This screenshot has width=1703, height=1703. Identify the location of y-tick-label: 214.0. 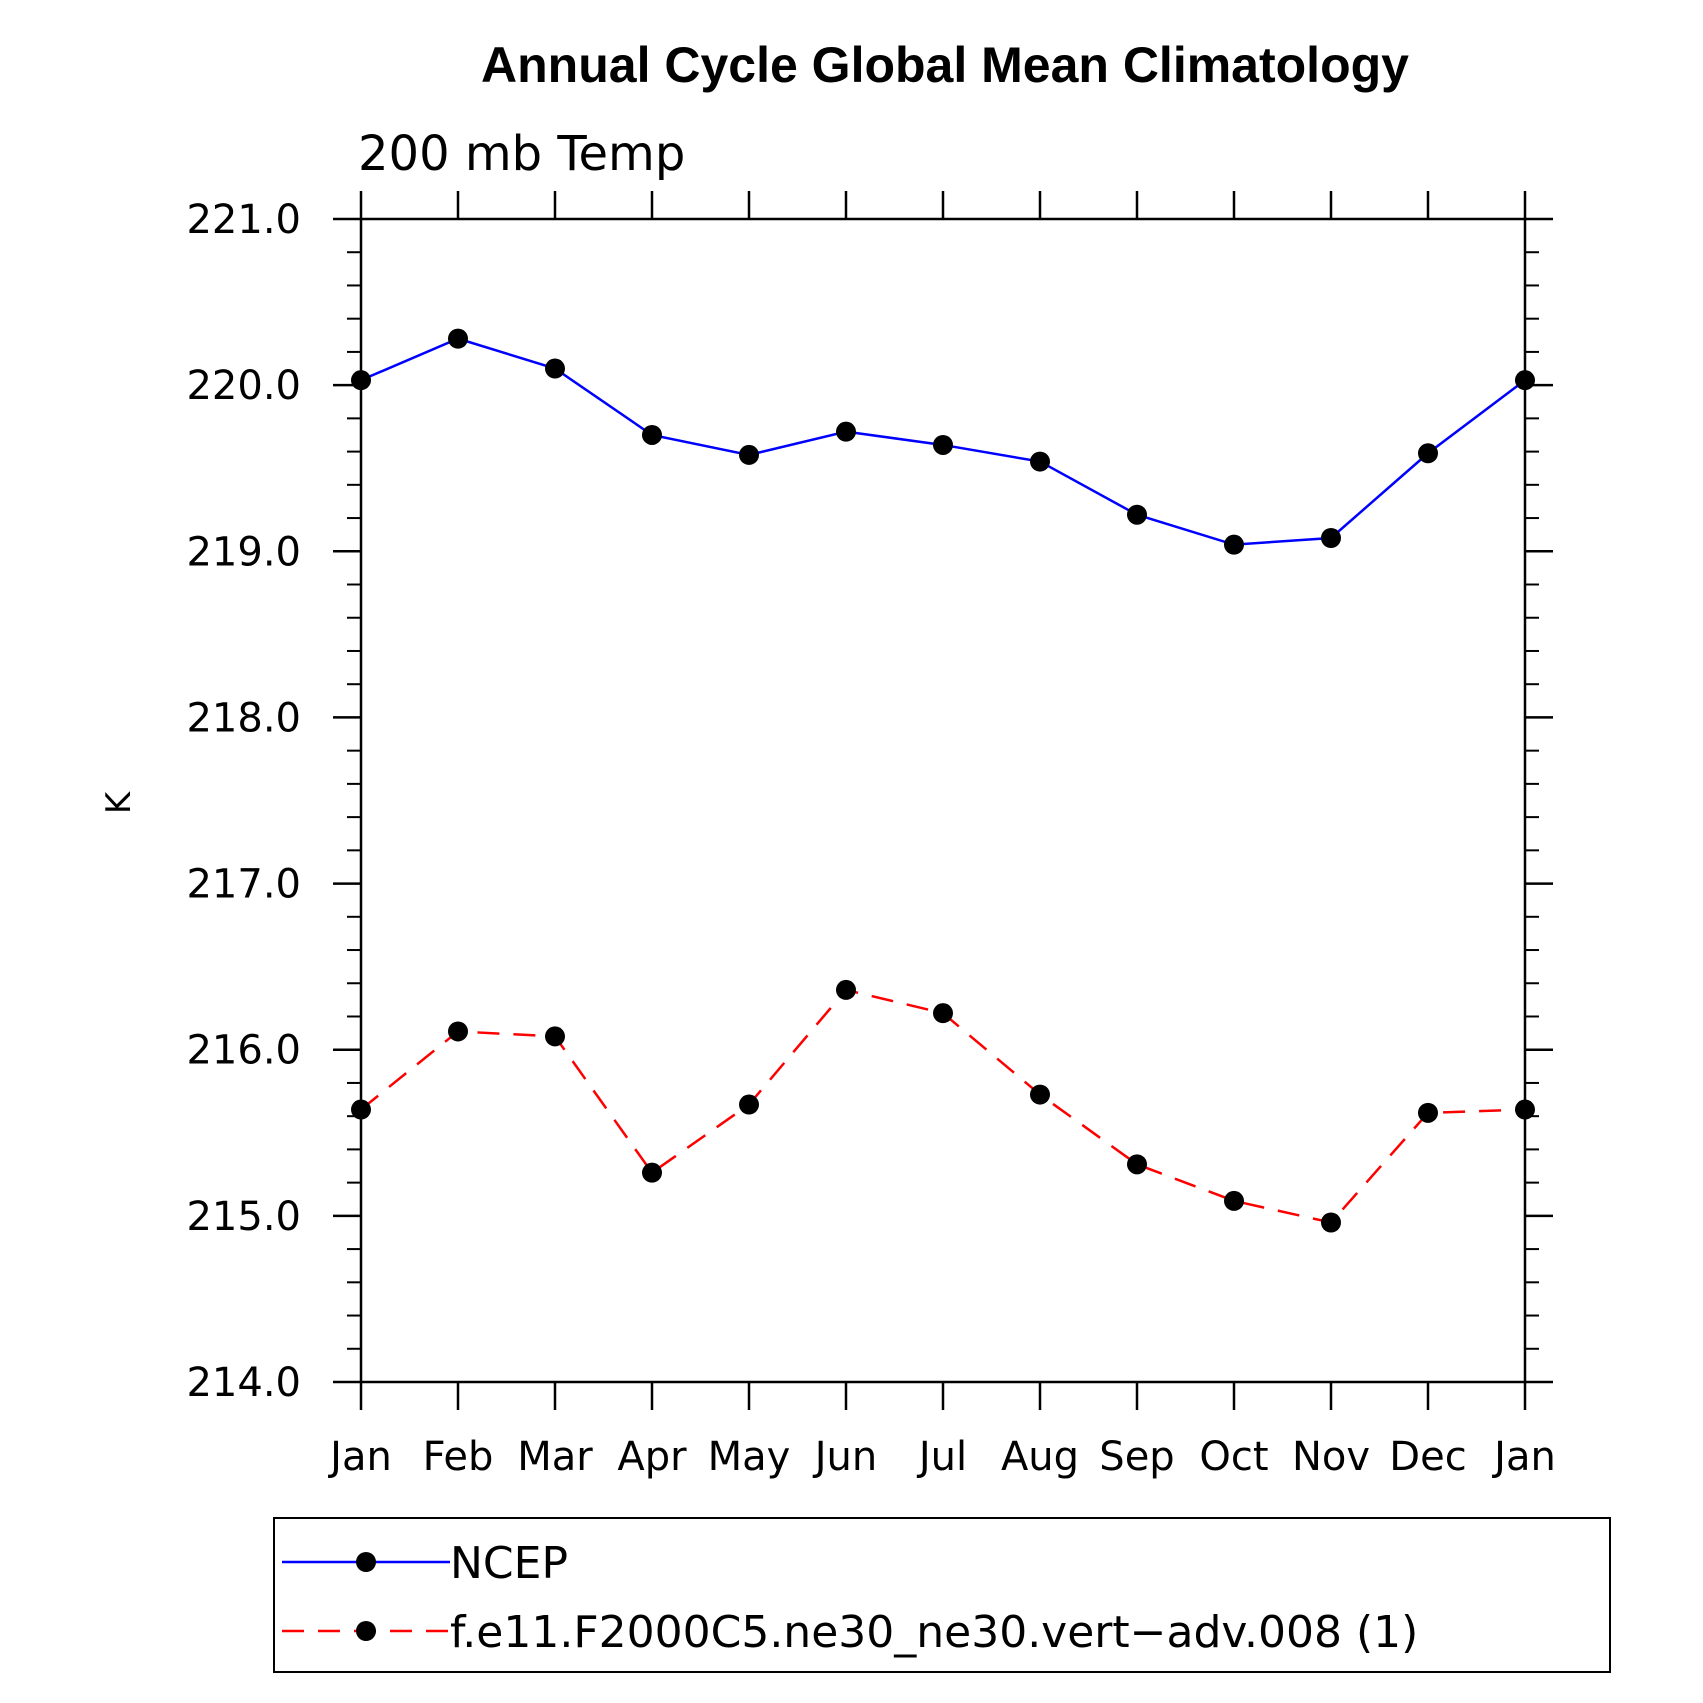
(243, 1383).